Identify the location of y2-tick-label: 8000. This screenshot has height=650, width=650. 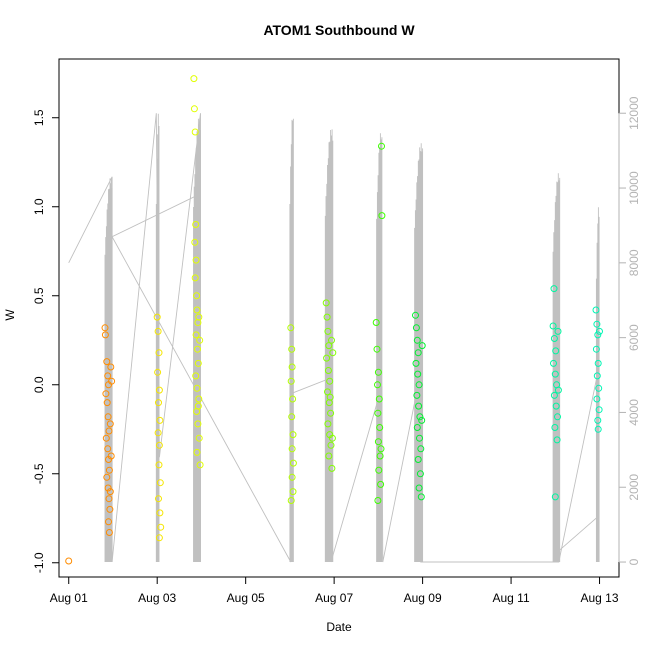
(634, 262).